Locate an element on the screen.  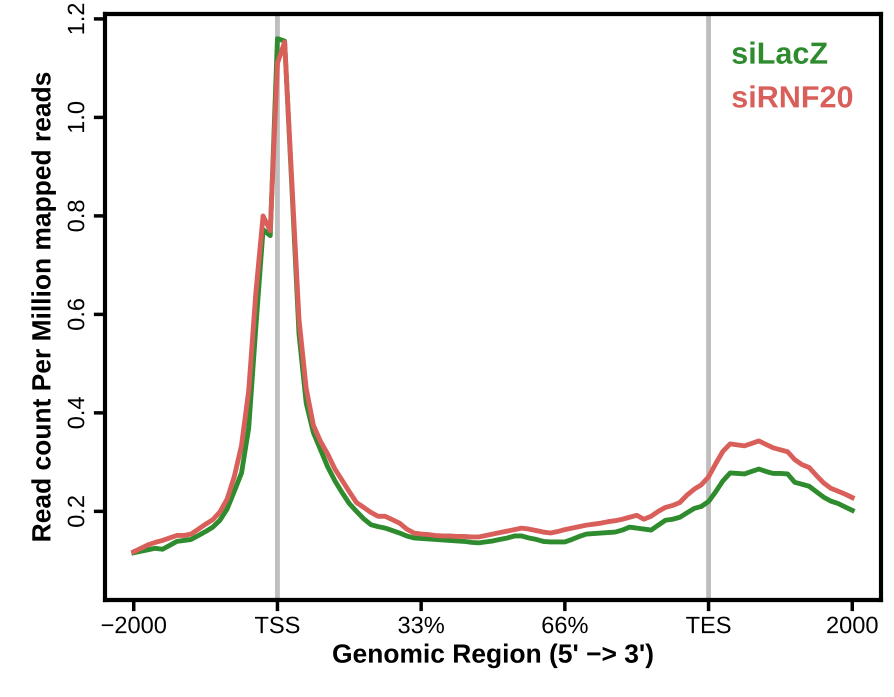
x-tick-label: 33% is located at coordinates (421, 625).